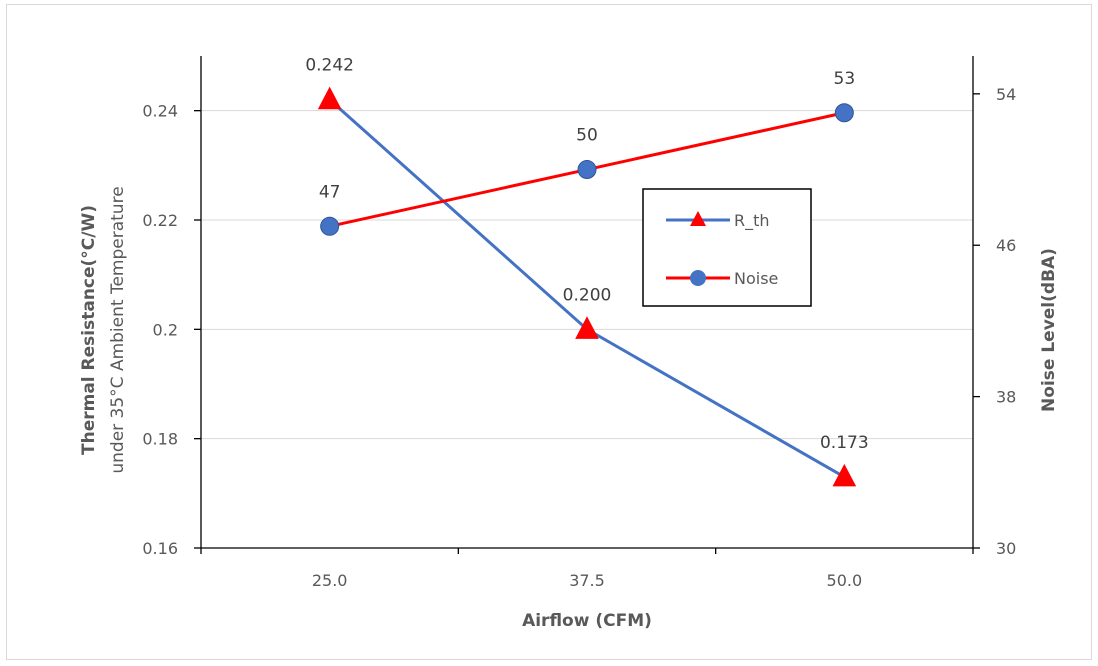 This screenshot has width=1098, height=666. What do you see at coordinates (89, 330) in the screenshot?
I see `y-axis-title: Thermal Resistance(°C/W)` at bounding box center [89, 330].